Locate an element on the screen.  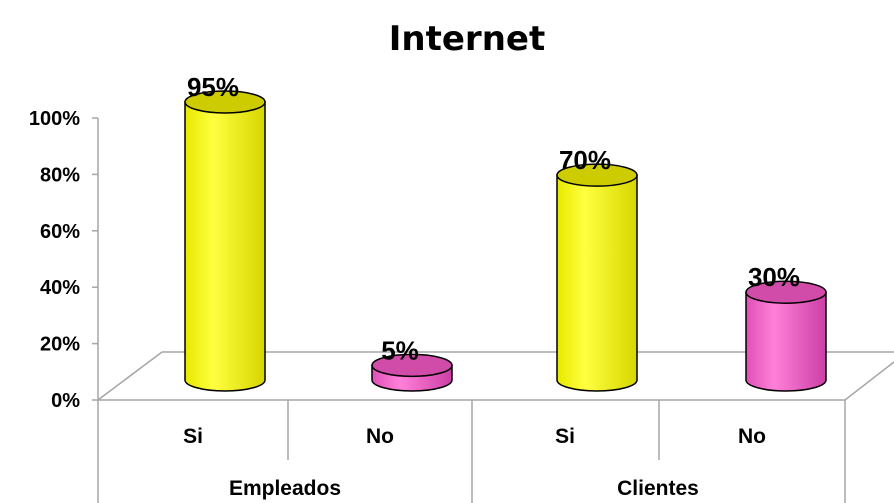
y-axis-ticks: 0% 20% 40% 60% 80% 100% is located at coordinates (63, 260).